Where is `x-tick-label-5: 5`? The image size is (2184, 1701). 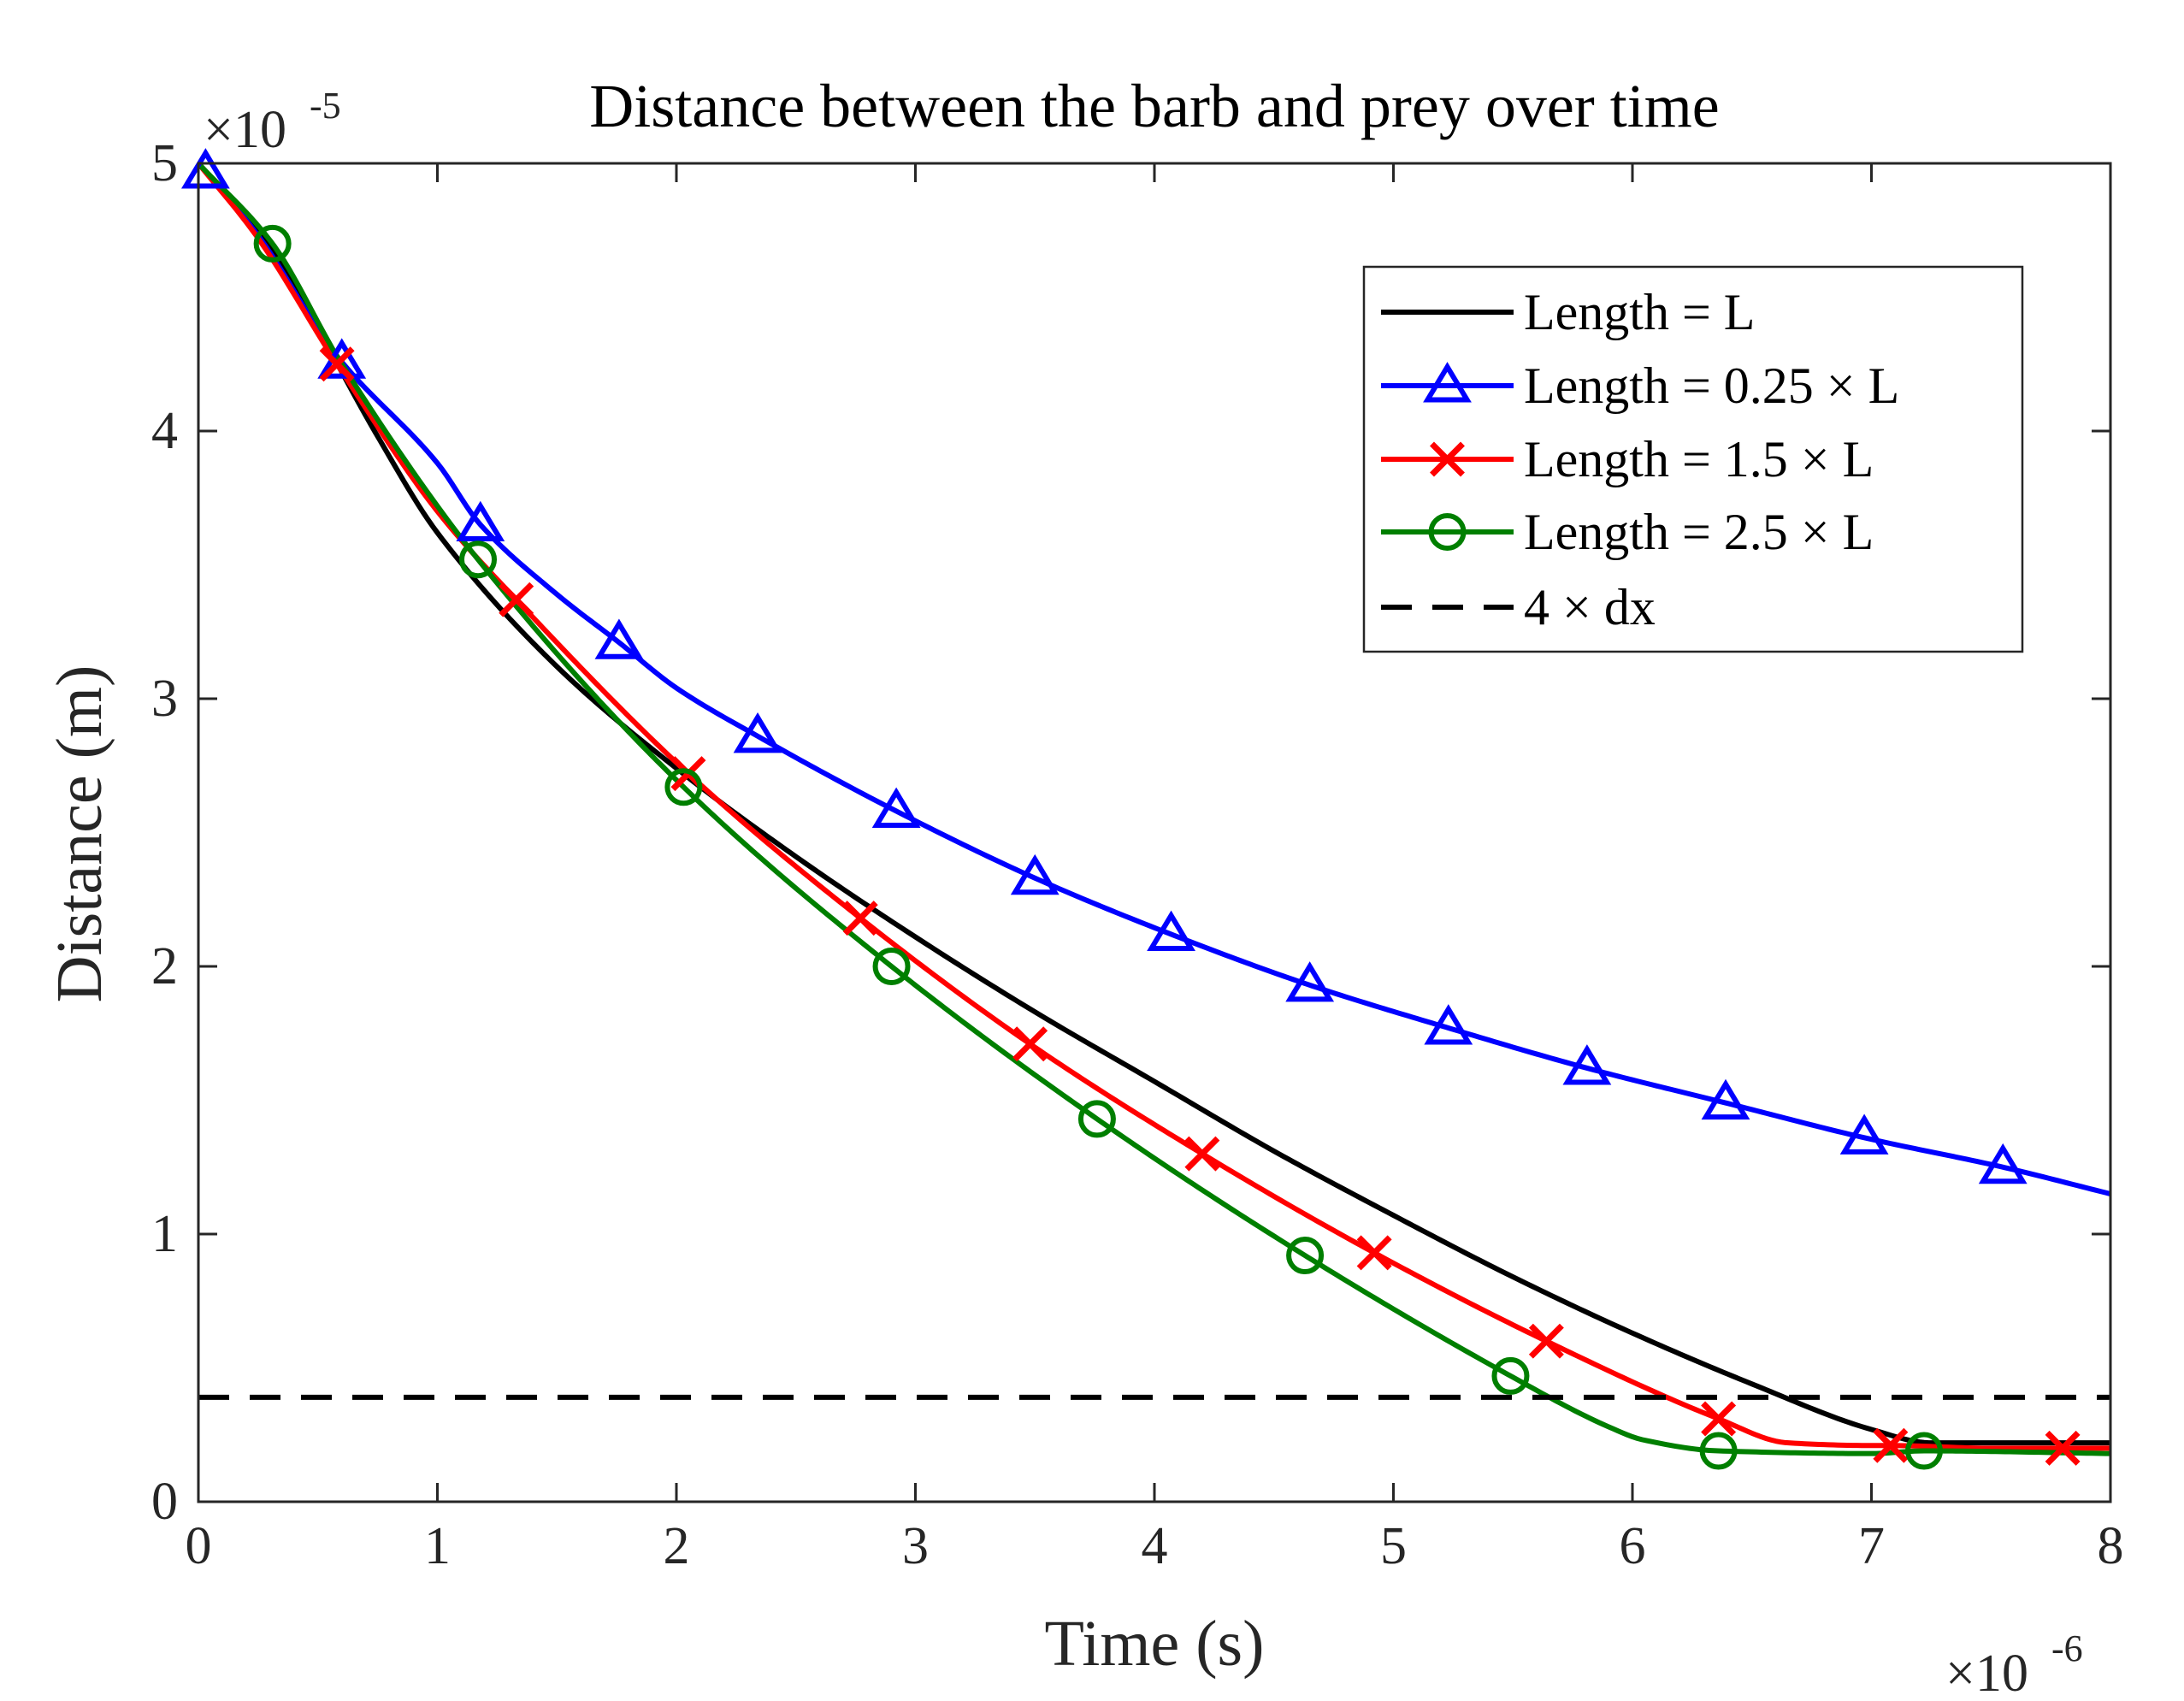
x-tick-label-5: 5 is located at coordinates (1393, 1546).